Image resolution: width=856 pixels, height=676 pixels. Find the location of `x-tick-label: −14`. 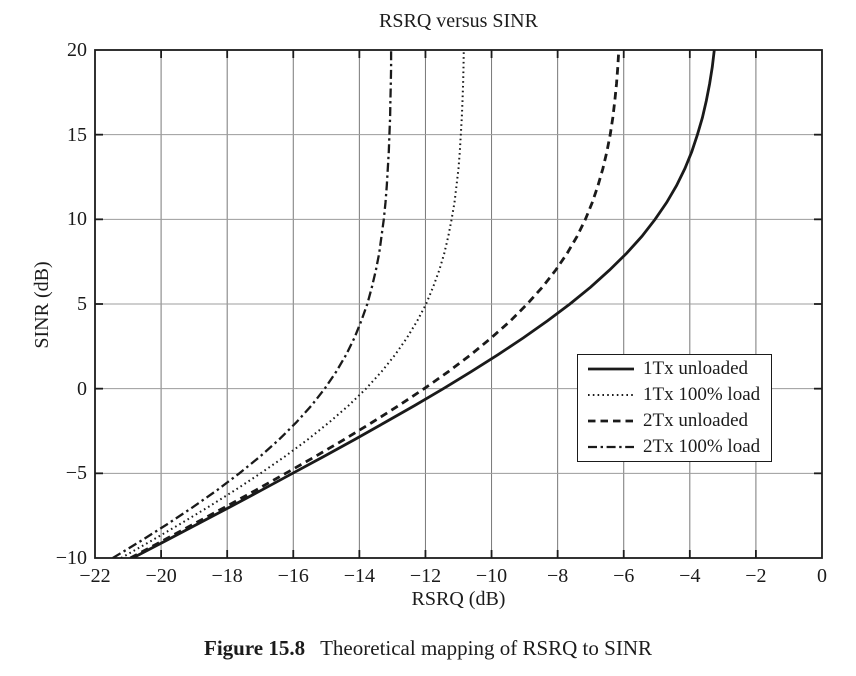

x-tick-label: −14 is located at coordinates (359, 576).